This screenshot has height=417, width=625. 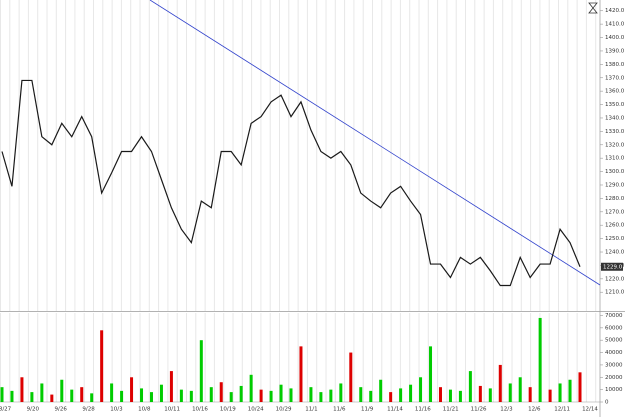 What do you see at coordinates (614, 378) in the screenshot?
I see `y-tick-label: 20000` at bounding box center [614, 378].